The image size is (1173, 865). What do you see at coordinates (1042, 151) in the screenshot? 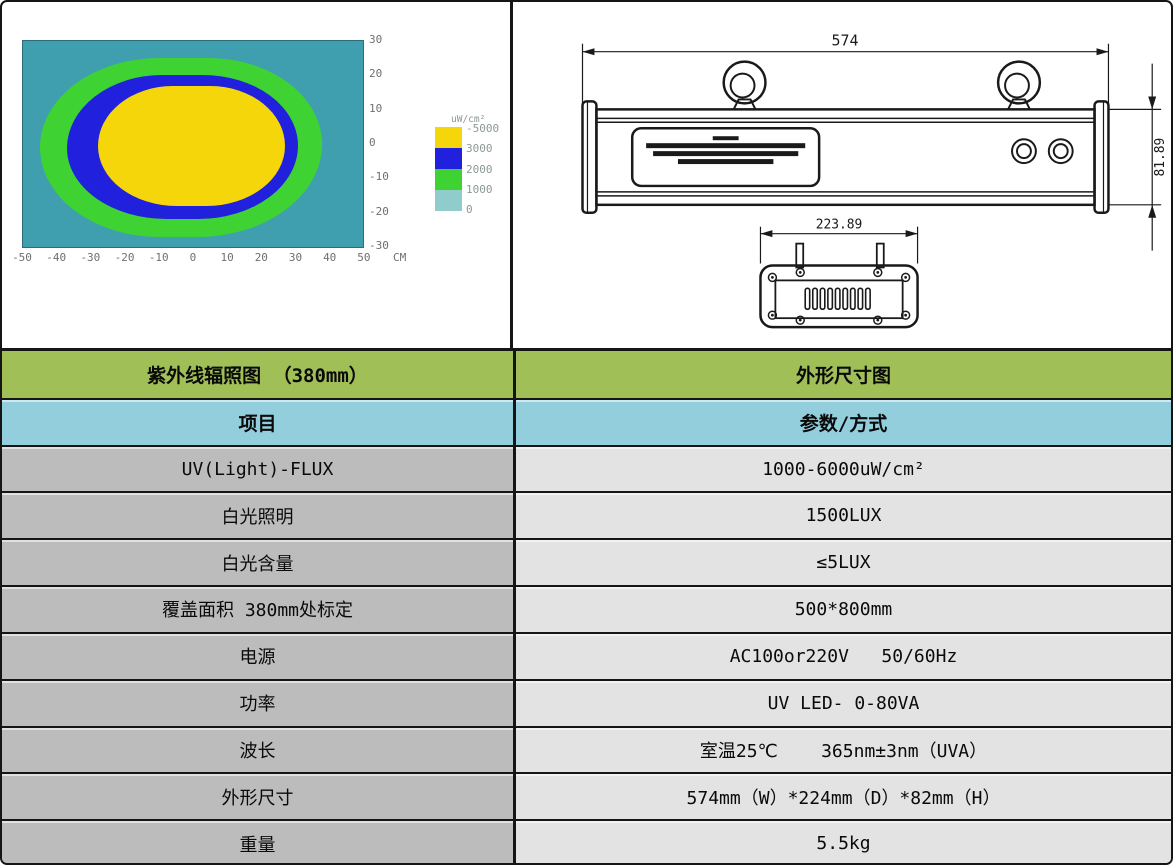
I see `connector-ports` at bounding box center [1042, 151].